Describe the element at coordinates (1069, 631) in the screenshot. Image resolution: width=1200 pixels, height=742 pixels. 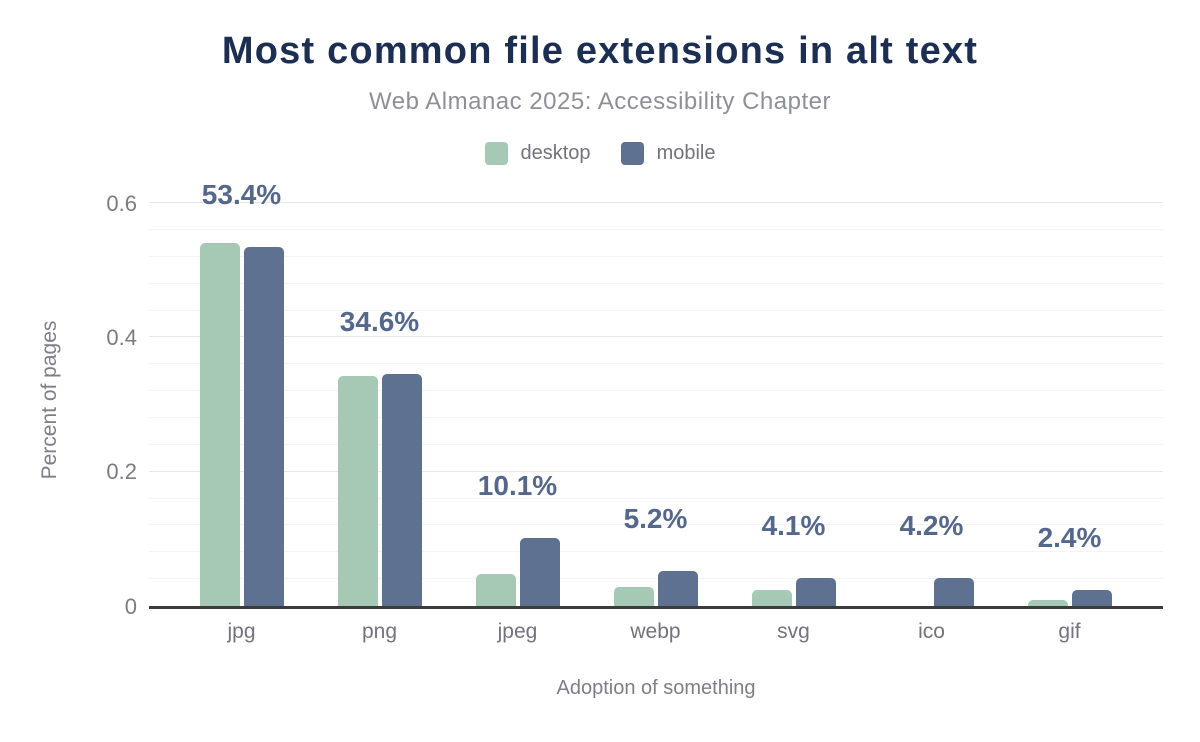
I see `x-tick-label-gif: gif` at that location.